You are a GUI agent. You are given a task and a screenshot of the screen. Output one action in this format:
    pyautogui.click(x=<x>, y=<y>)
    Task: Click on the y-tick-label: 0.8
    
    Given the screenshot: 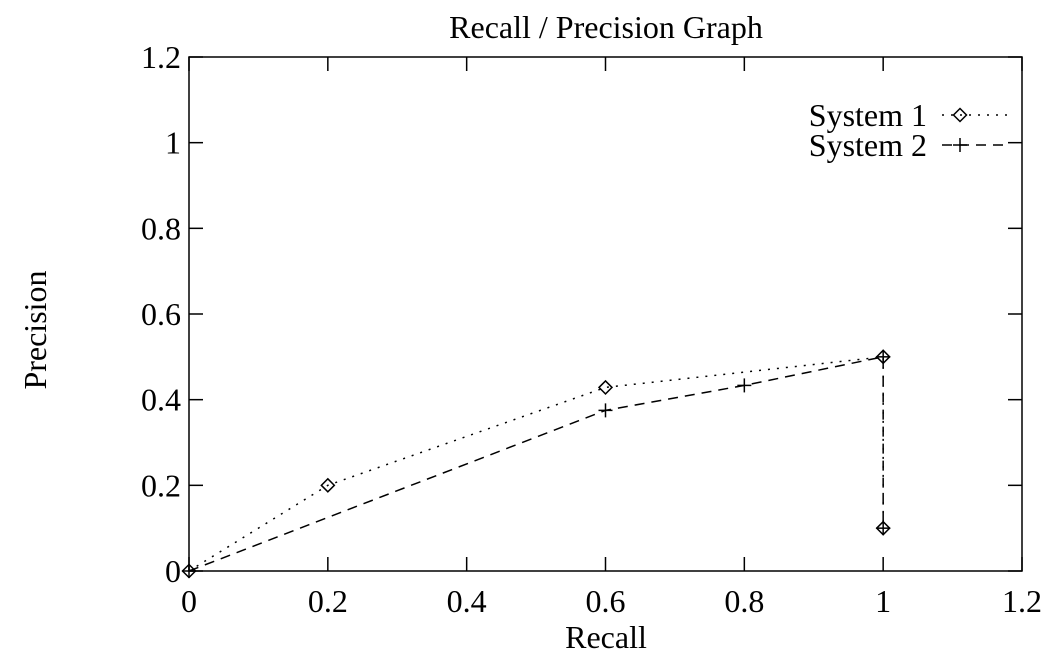 What is the action you would take?
    pyautogui.click(x=161, y=228)
    